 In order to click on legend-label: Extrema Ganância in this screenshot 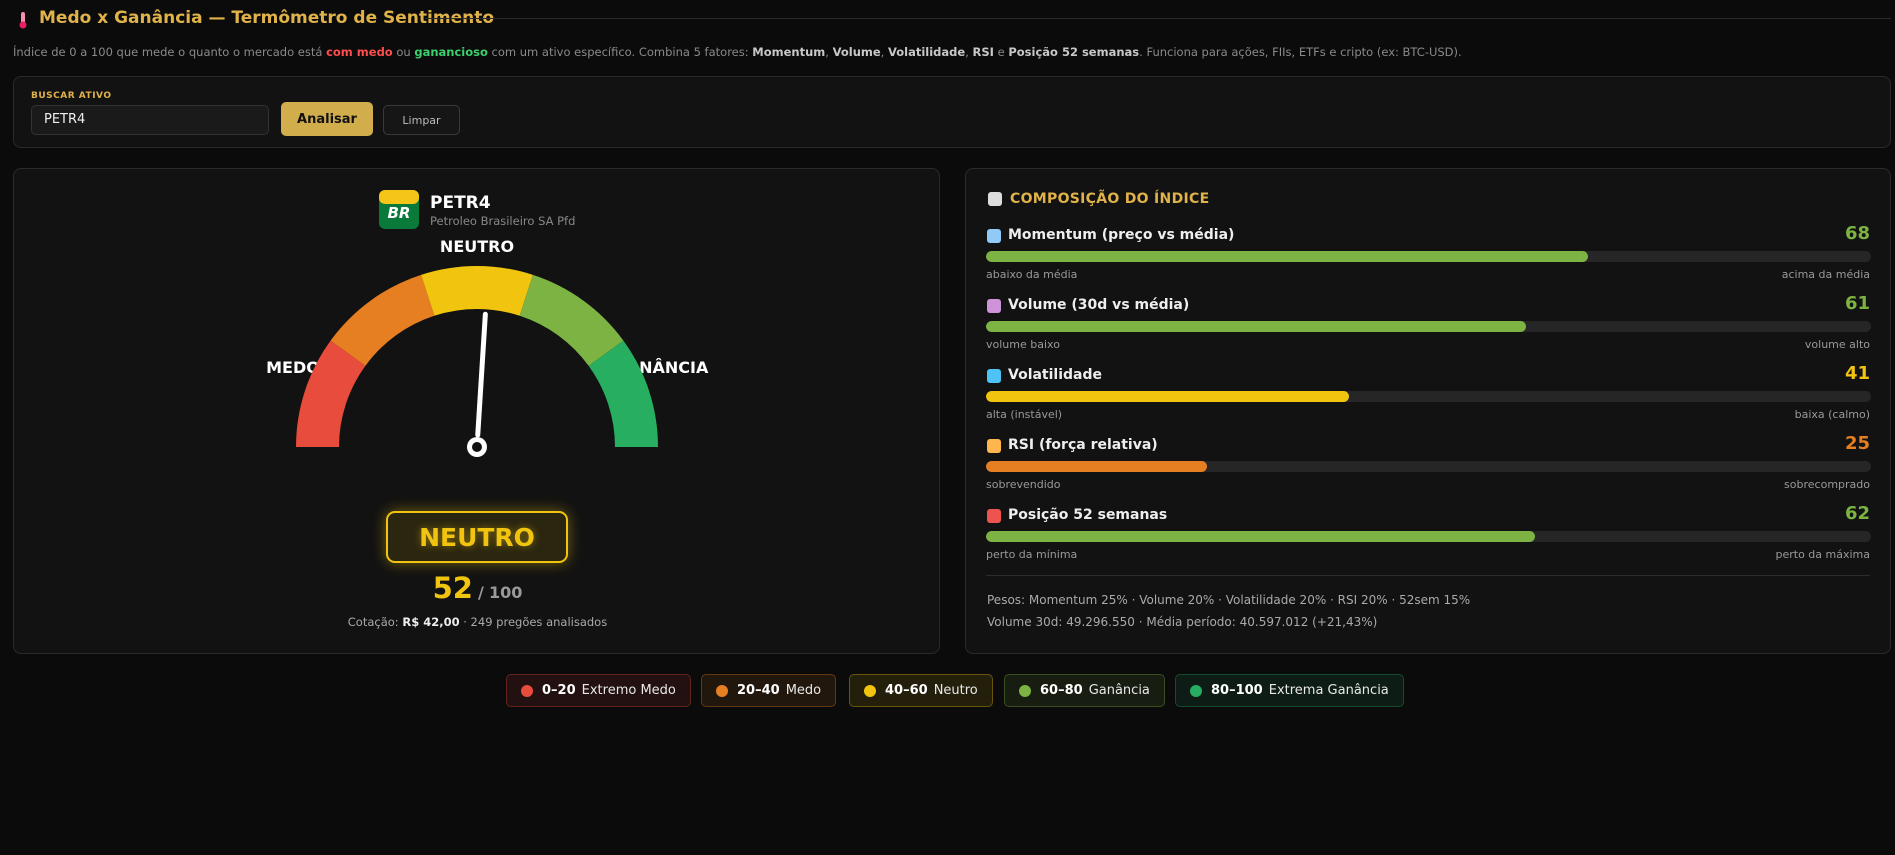, I will do `click(1328, 690)`.